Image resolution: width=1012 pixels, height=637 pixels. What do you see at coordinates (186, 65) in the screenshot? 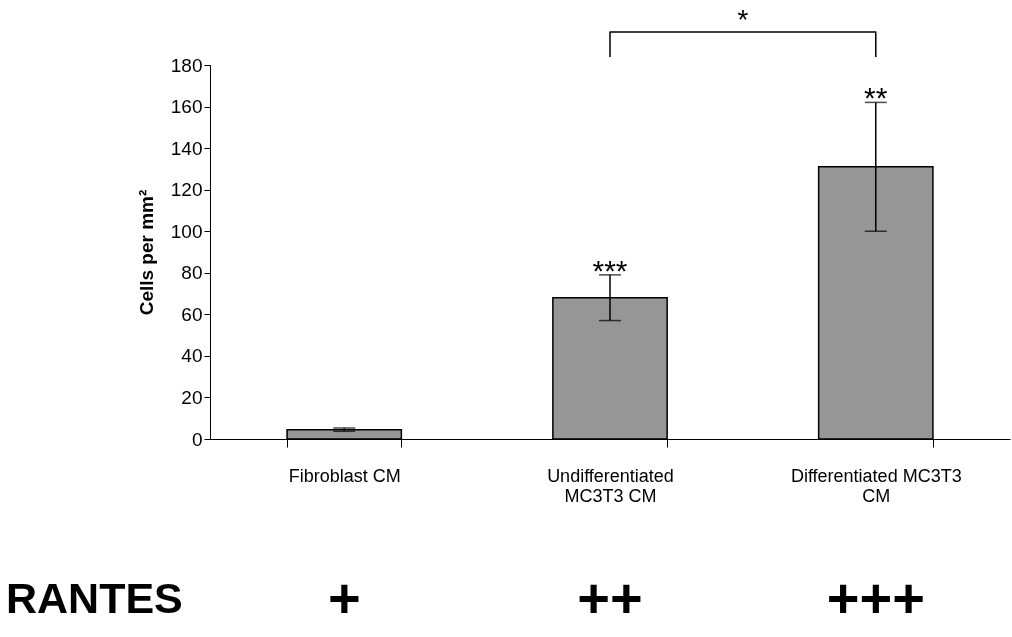
I see `y-tick-label: 180` at bounding box center [186, 65].